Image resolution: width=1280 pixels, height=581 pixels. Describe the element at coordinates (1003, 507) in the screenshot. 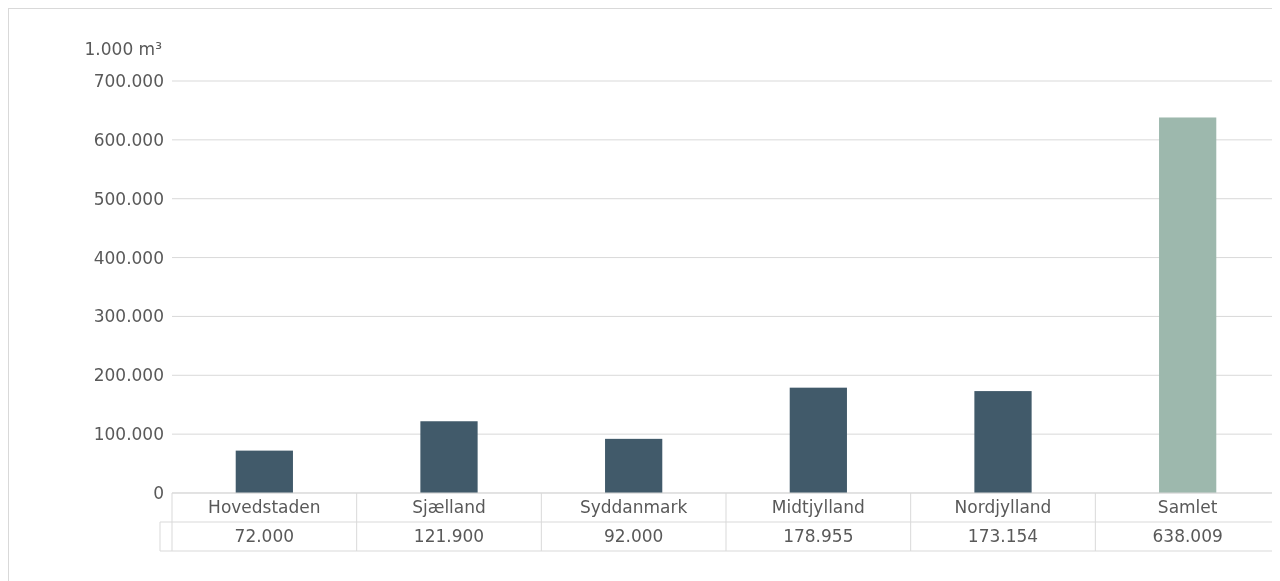

I see `x-tick-label: Nordjylland` at that location.